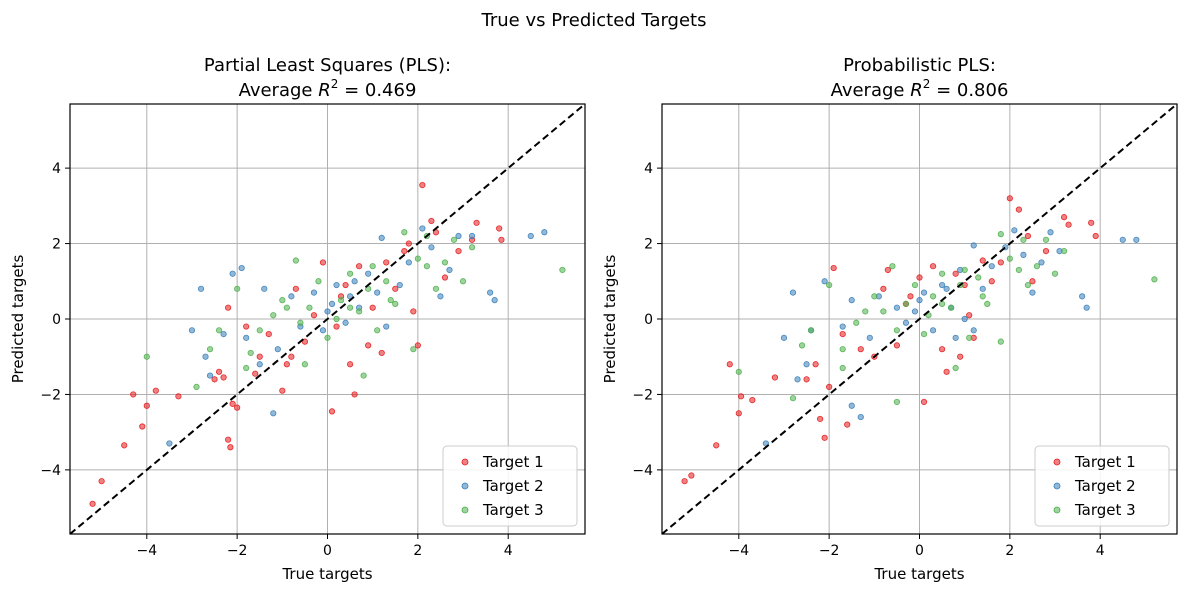  What do you see at coordinates (513, 462) in the screenshot?
I see `legend-label-target-1: Target 1` at bounding box center [513, 462].